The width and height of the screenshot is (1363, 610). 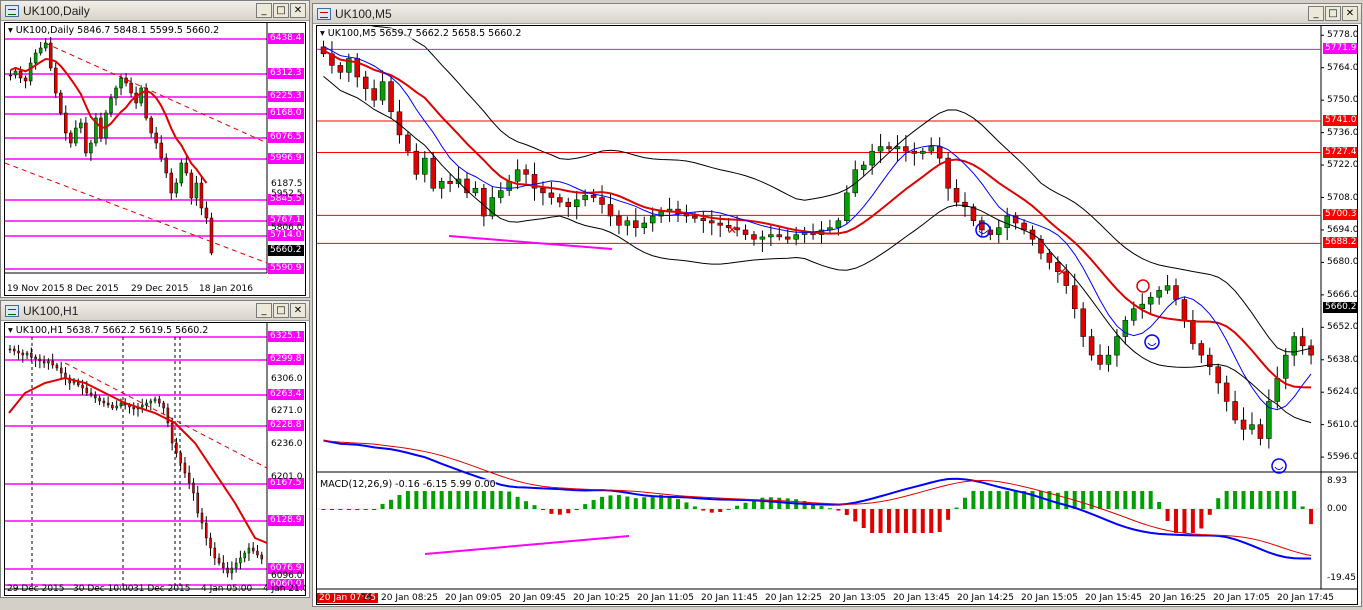 What do you see at coordinates (287, 411) in the screenshot?
I see `price-tick: 6271.0` at bounding box center [287, 411].